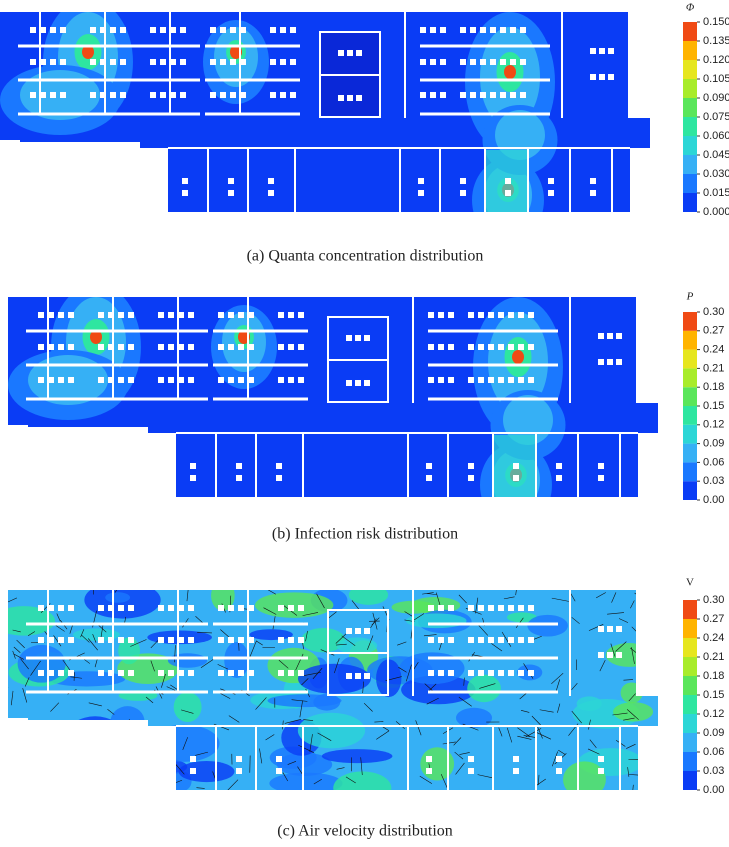 The width and height of the screenshot is (729, 847). What do you see at coordinates (713, 481) in the screenshot?
I see `colorbar-tick-label: 0.03` at bounding box center [713, 481].